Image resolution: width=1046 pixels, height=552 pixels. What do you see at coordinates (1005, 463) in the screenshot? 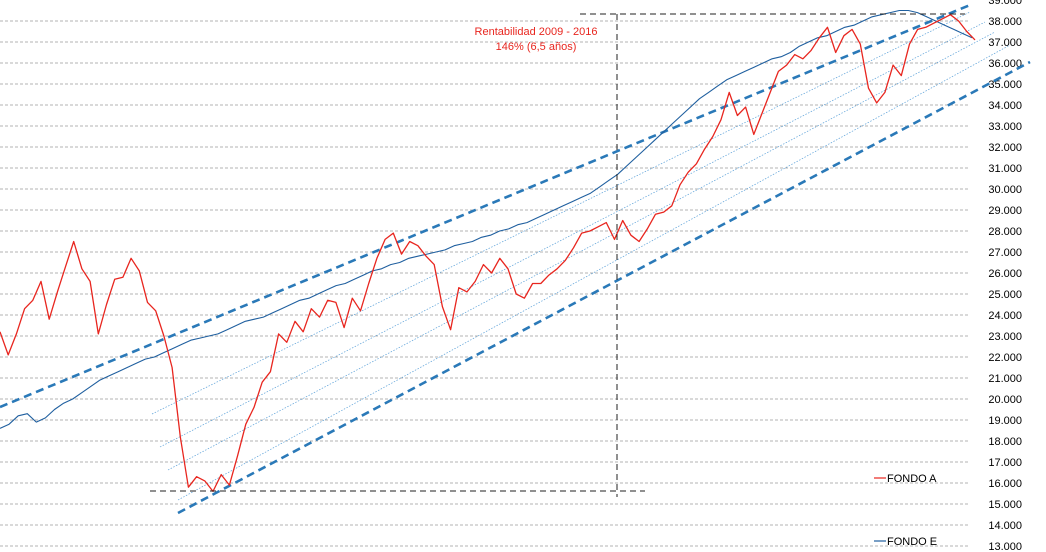
I see `y-tick-label: 17.000` at bounding box center [1005, 463].